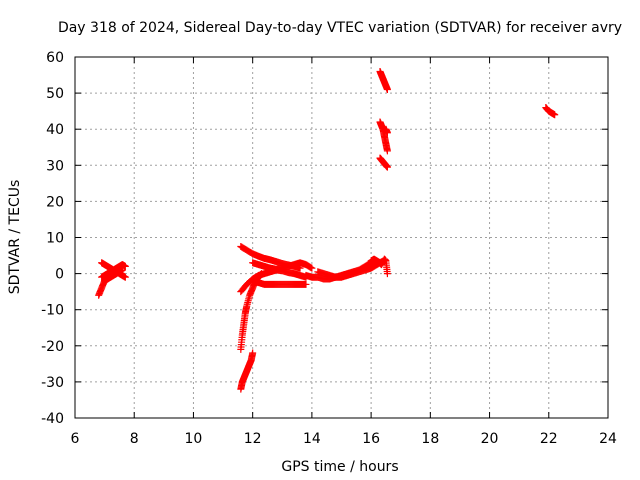  I want to click on x-tick-label: 16, so click(371, 439).